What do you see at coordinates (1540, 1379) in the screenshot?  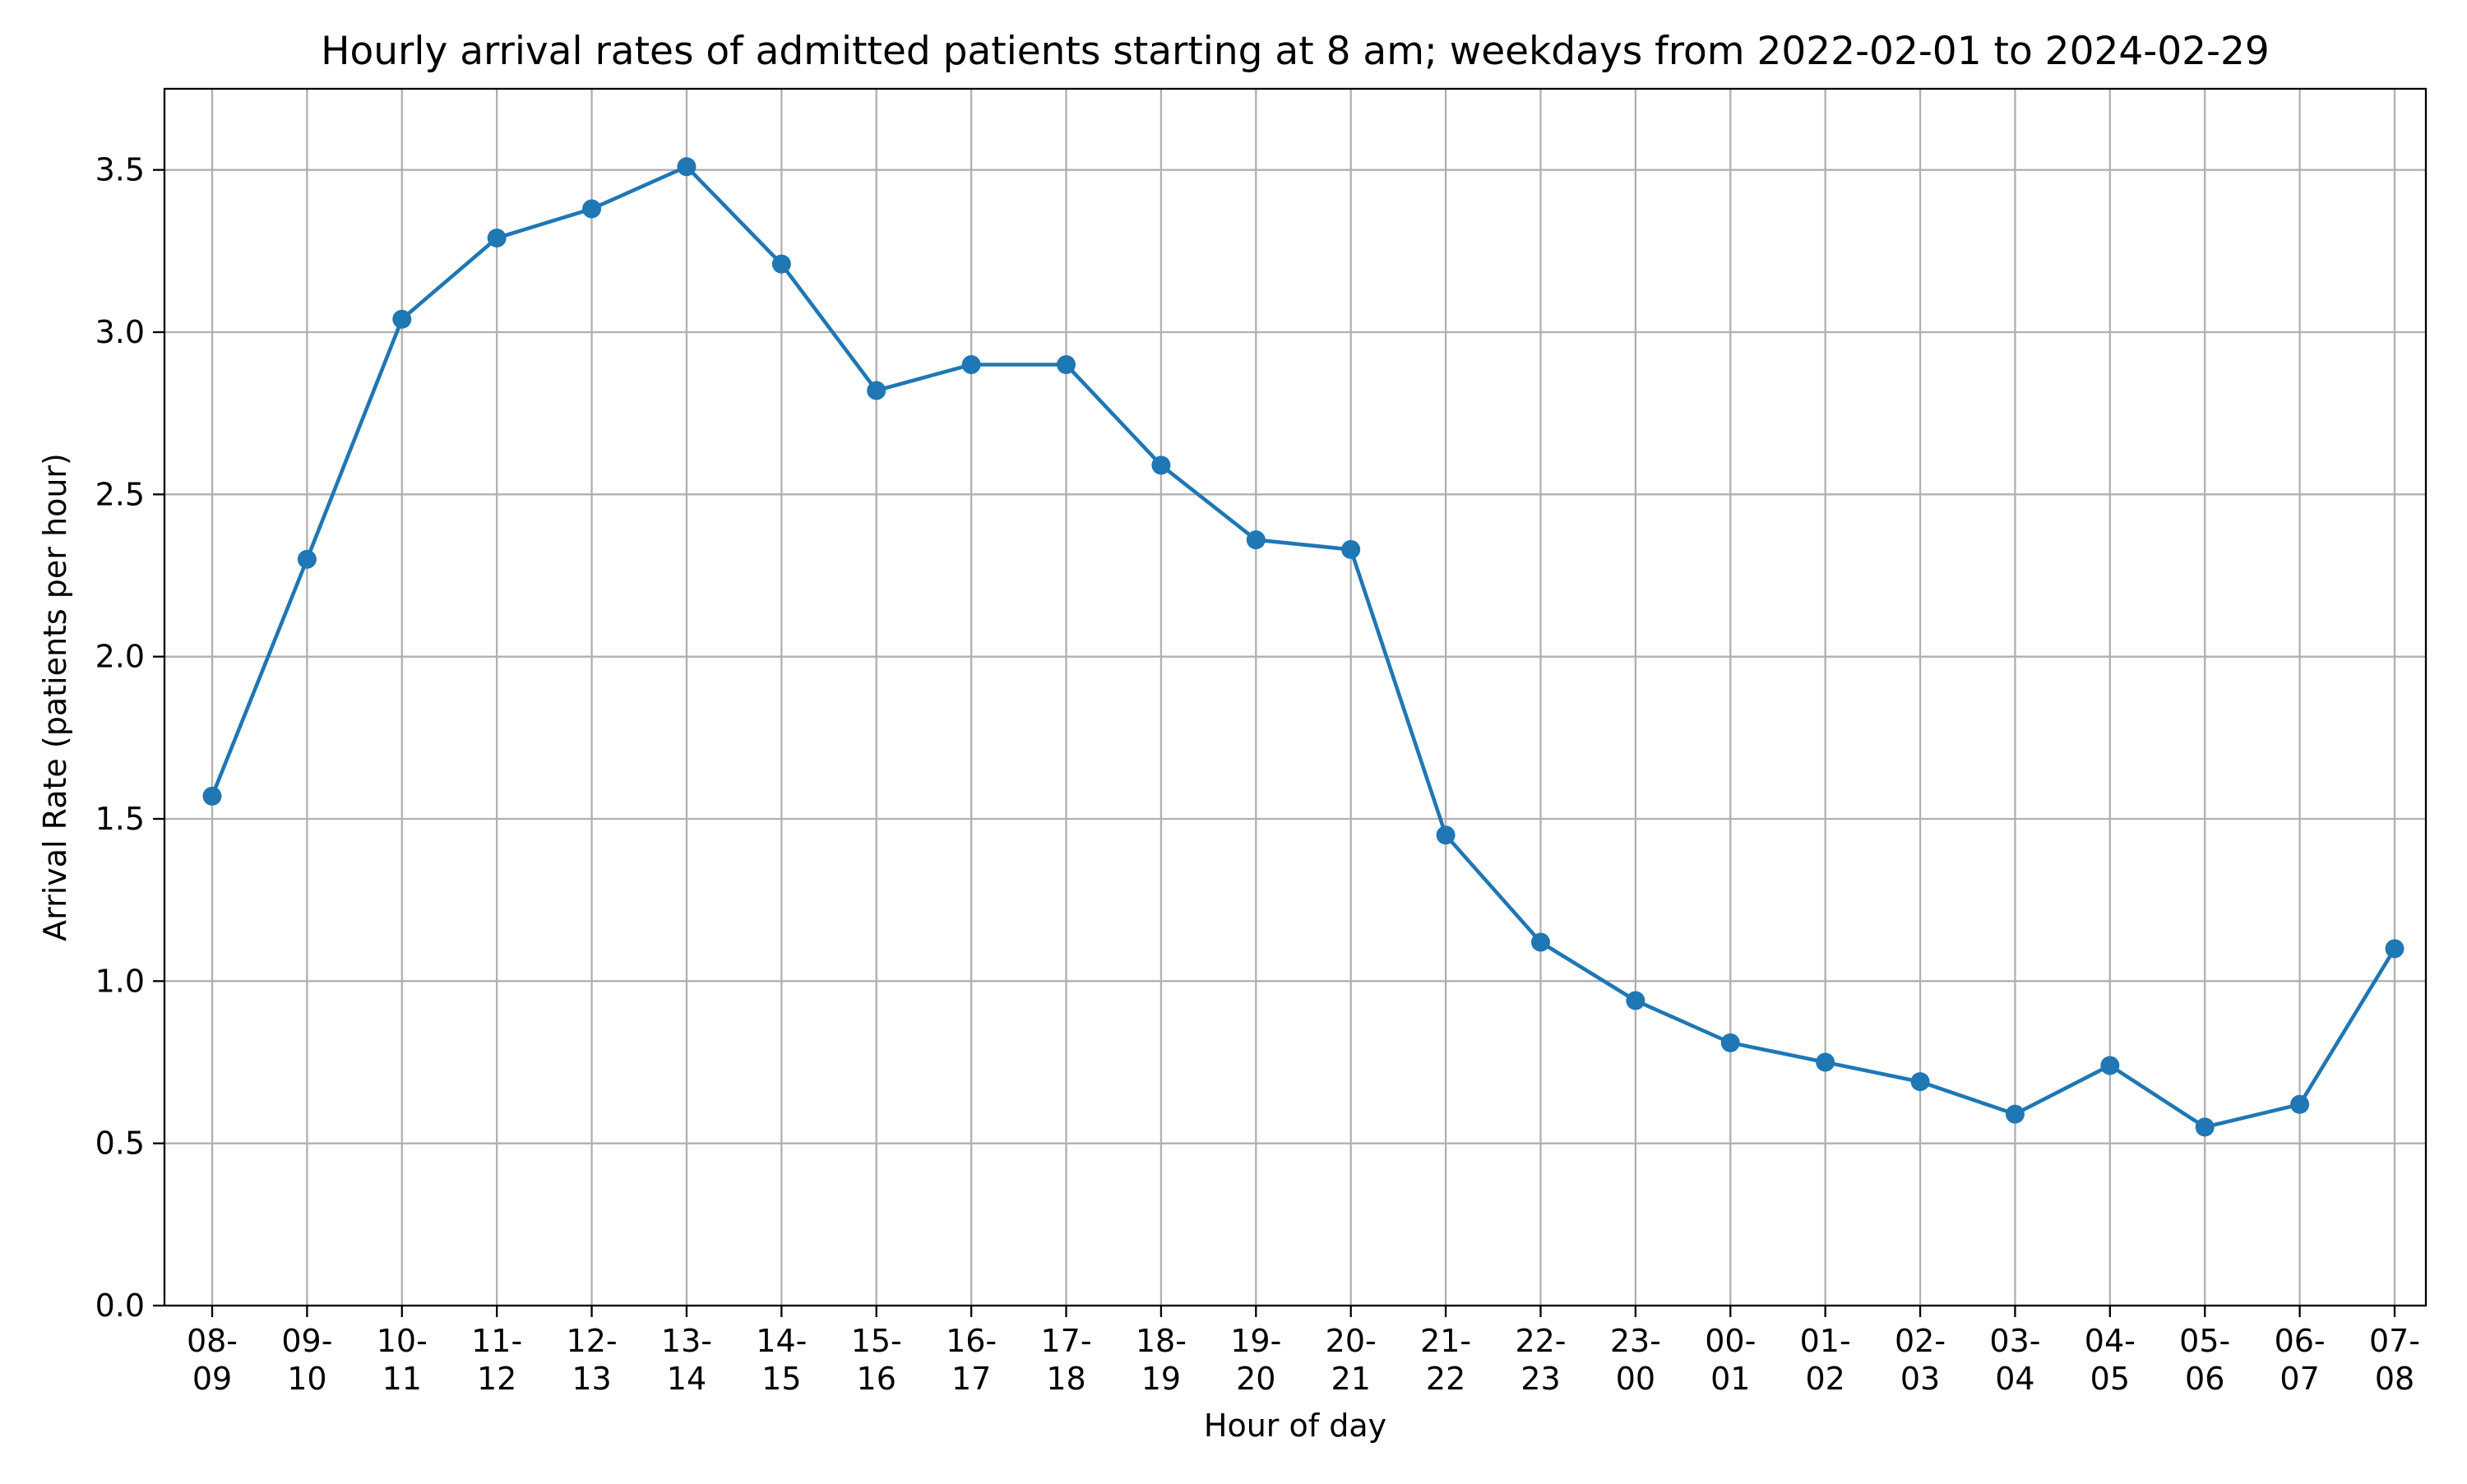 I see `x-tick-label-line: 23` at bounding box center [1540, 1379].